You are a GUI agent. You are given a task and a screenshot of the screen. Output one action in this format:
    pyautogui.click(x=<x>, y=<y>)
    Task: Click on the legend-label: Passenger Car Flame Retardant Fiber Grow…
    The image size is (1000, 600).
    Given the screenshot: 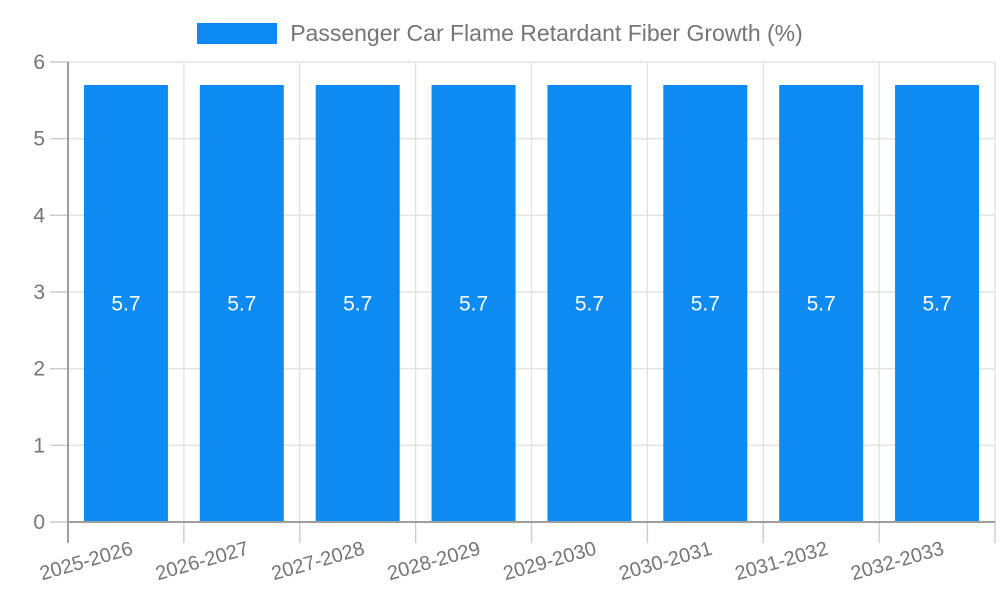 What is the action you would take?
    pyautogui.click(x=546, y=33)
    